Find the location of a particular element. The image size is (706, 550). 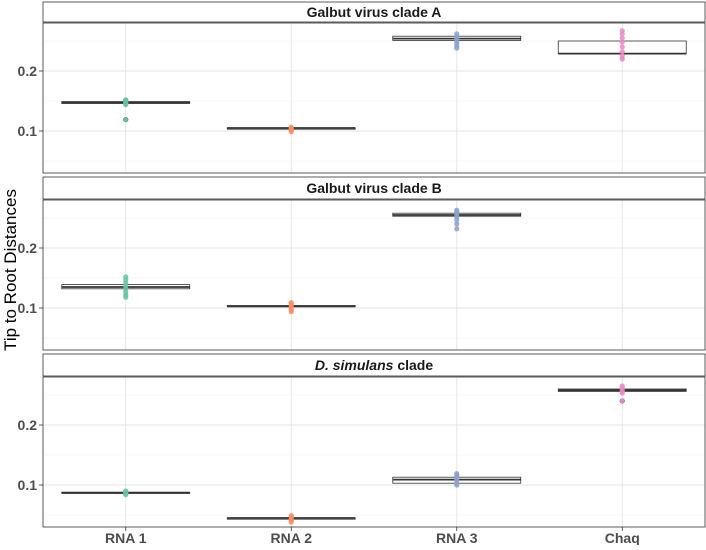

strip-title-part: Galbut virus clade B is located at coordinates (373, 188).